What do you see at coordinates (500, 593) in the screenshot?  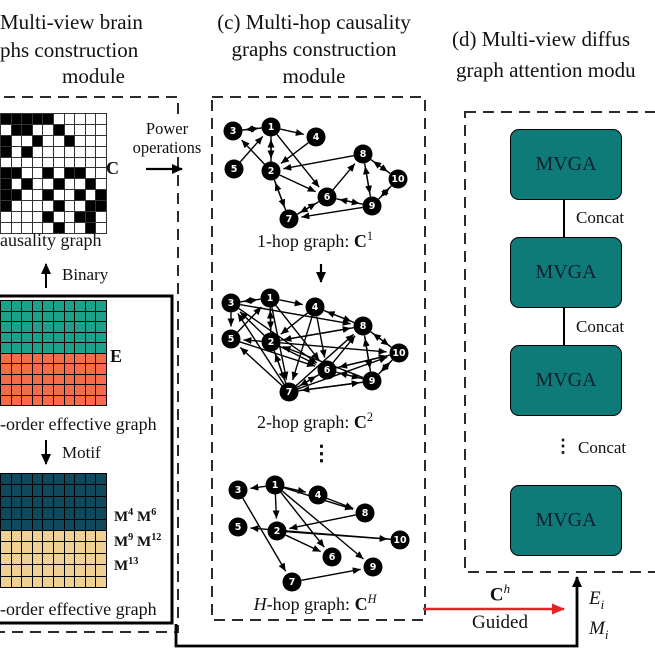 I see `guided-ch-label: Ch` at bounding box center [500, 593].